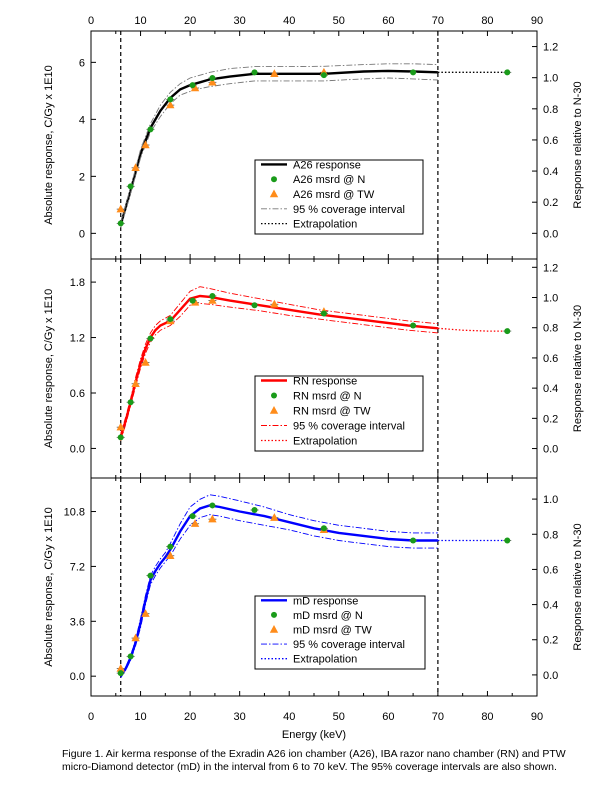 Image resolution: width=600 pixels, height=786 pixels. I want to click on legend-box-mD, so click(340, 632).